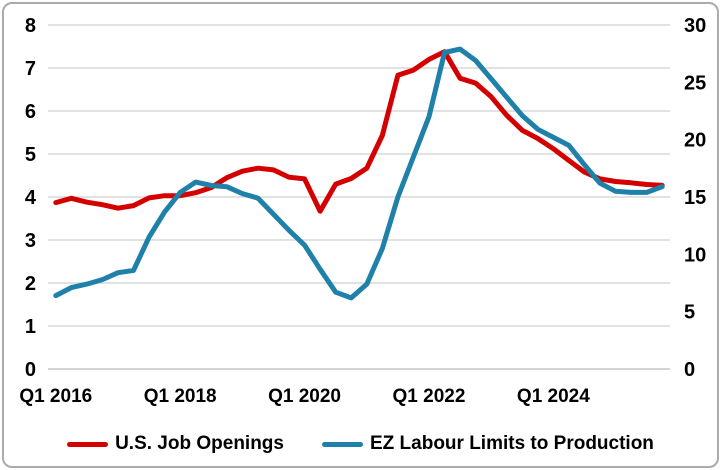 Image resolution: width=721 pixels, height=470 pixels. I want to click on legend-label-ez-labour-limits: EZ Labour Limits to Production, so click(511, 443).